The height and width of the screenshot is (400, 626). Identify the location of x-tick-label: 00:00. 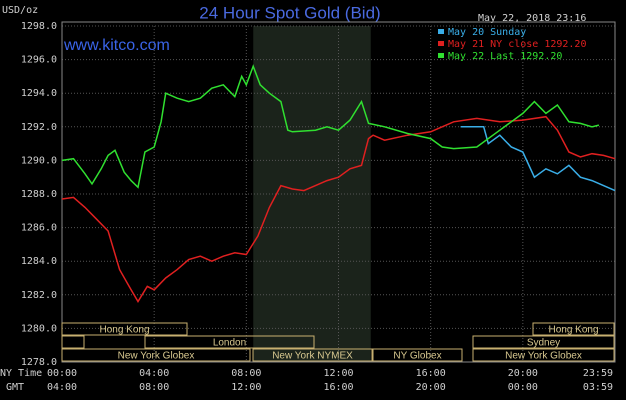
(62, 373).